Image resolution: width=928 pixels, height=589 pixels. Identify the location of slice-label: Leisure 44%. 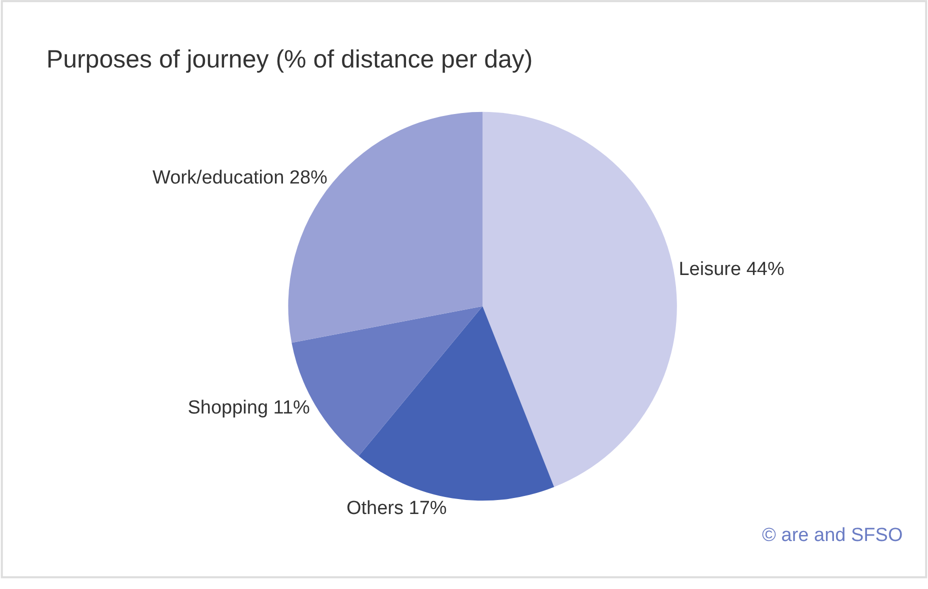
(731, 269).